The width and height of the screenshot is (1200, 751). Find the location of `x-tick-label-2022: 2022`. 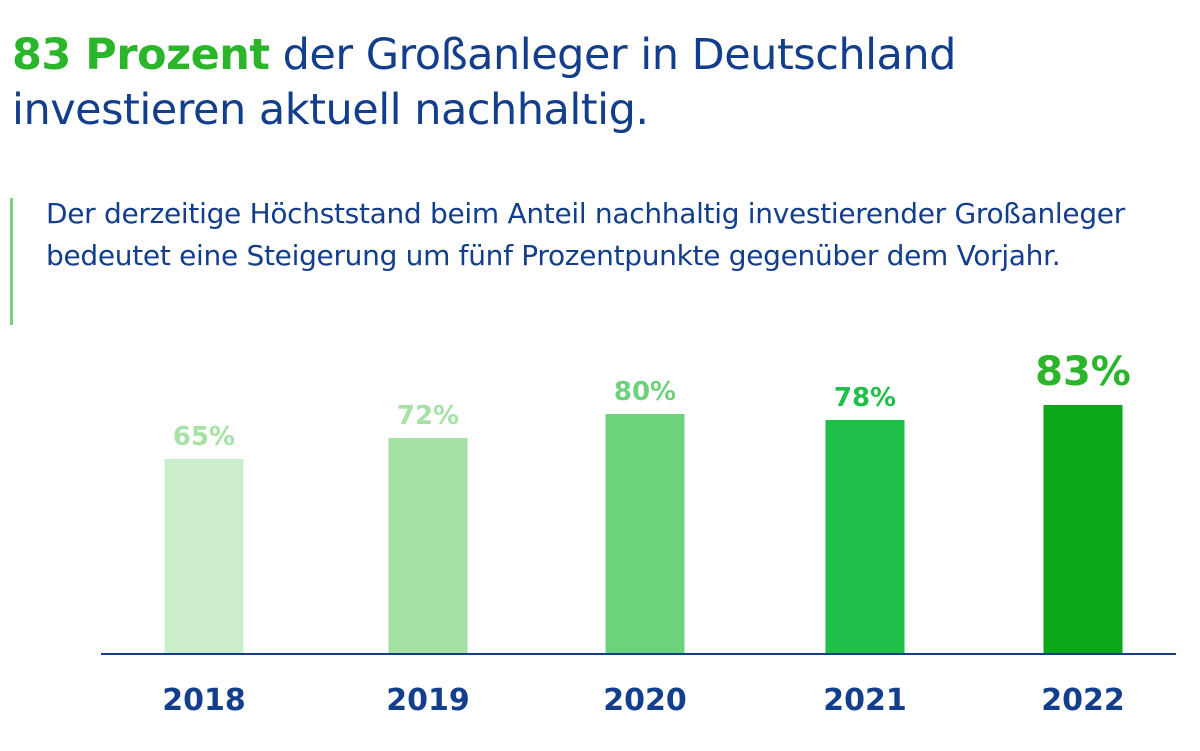

x-tick-label-2022: 2022 is located at coordinates (1083, 700).